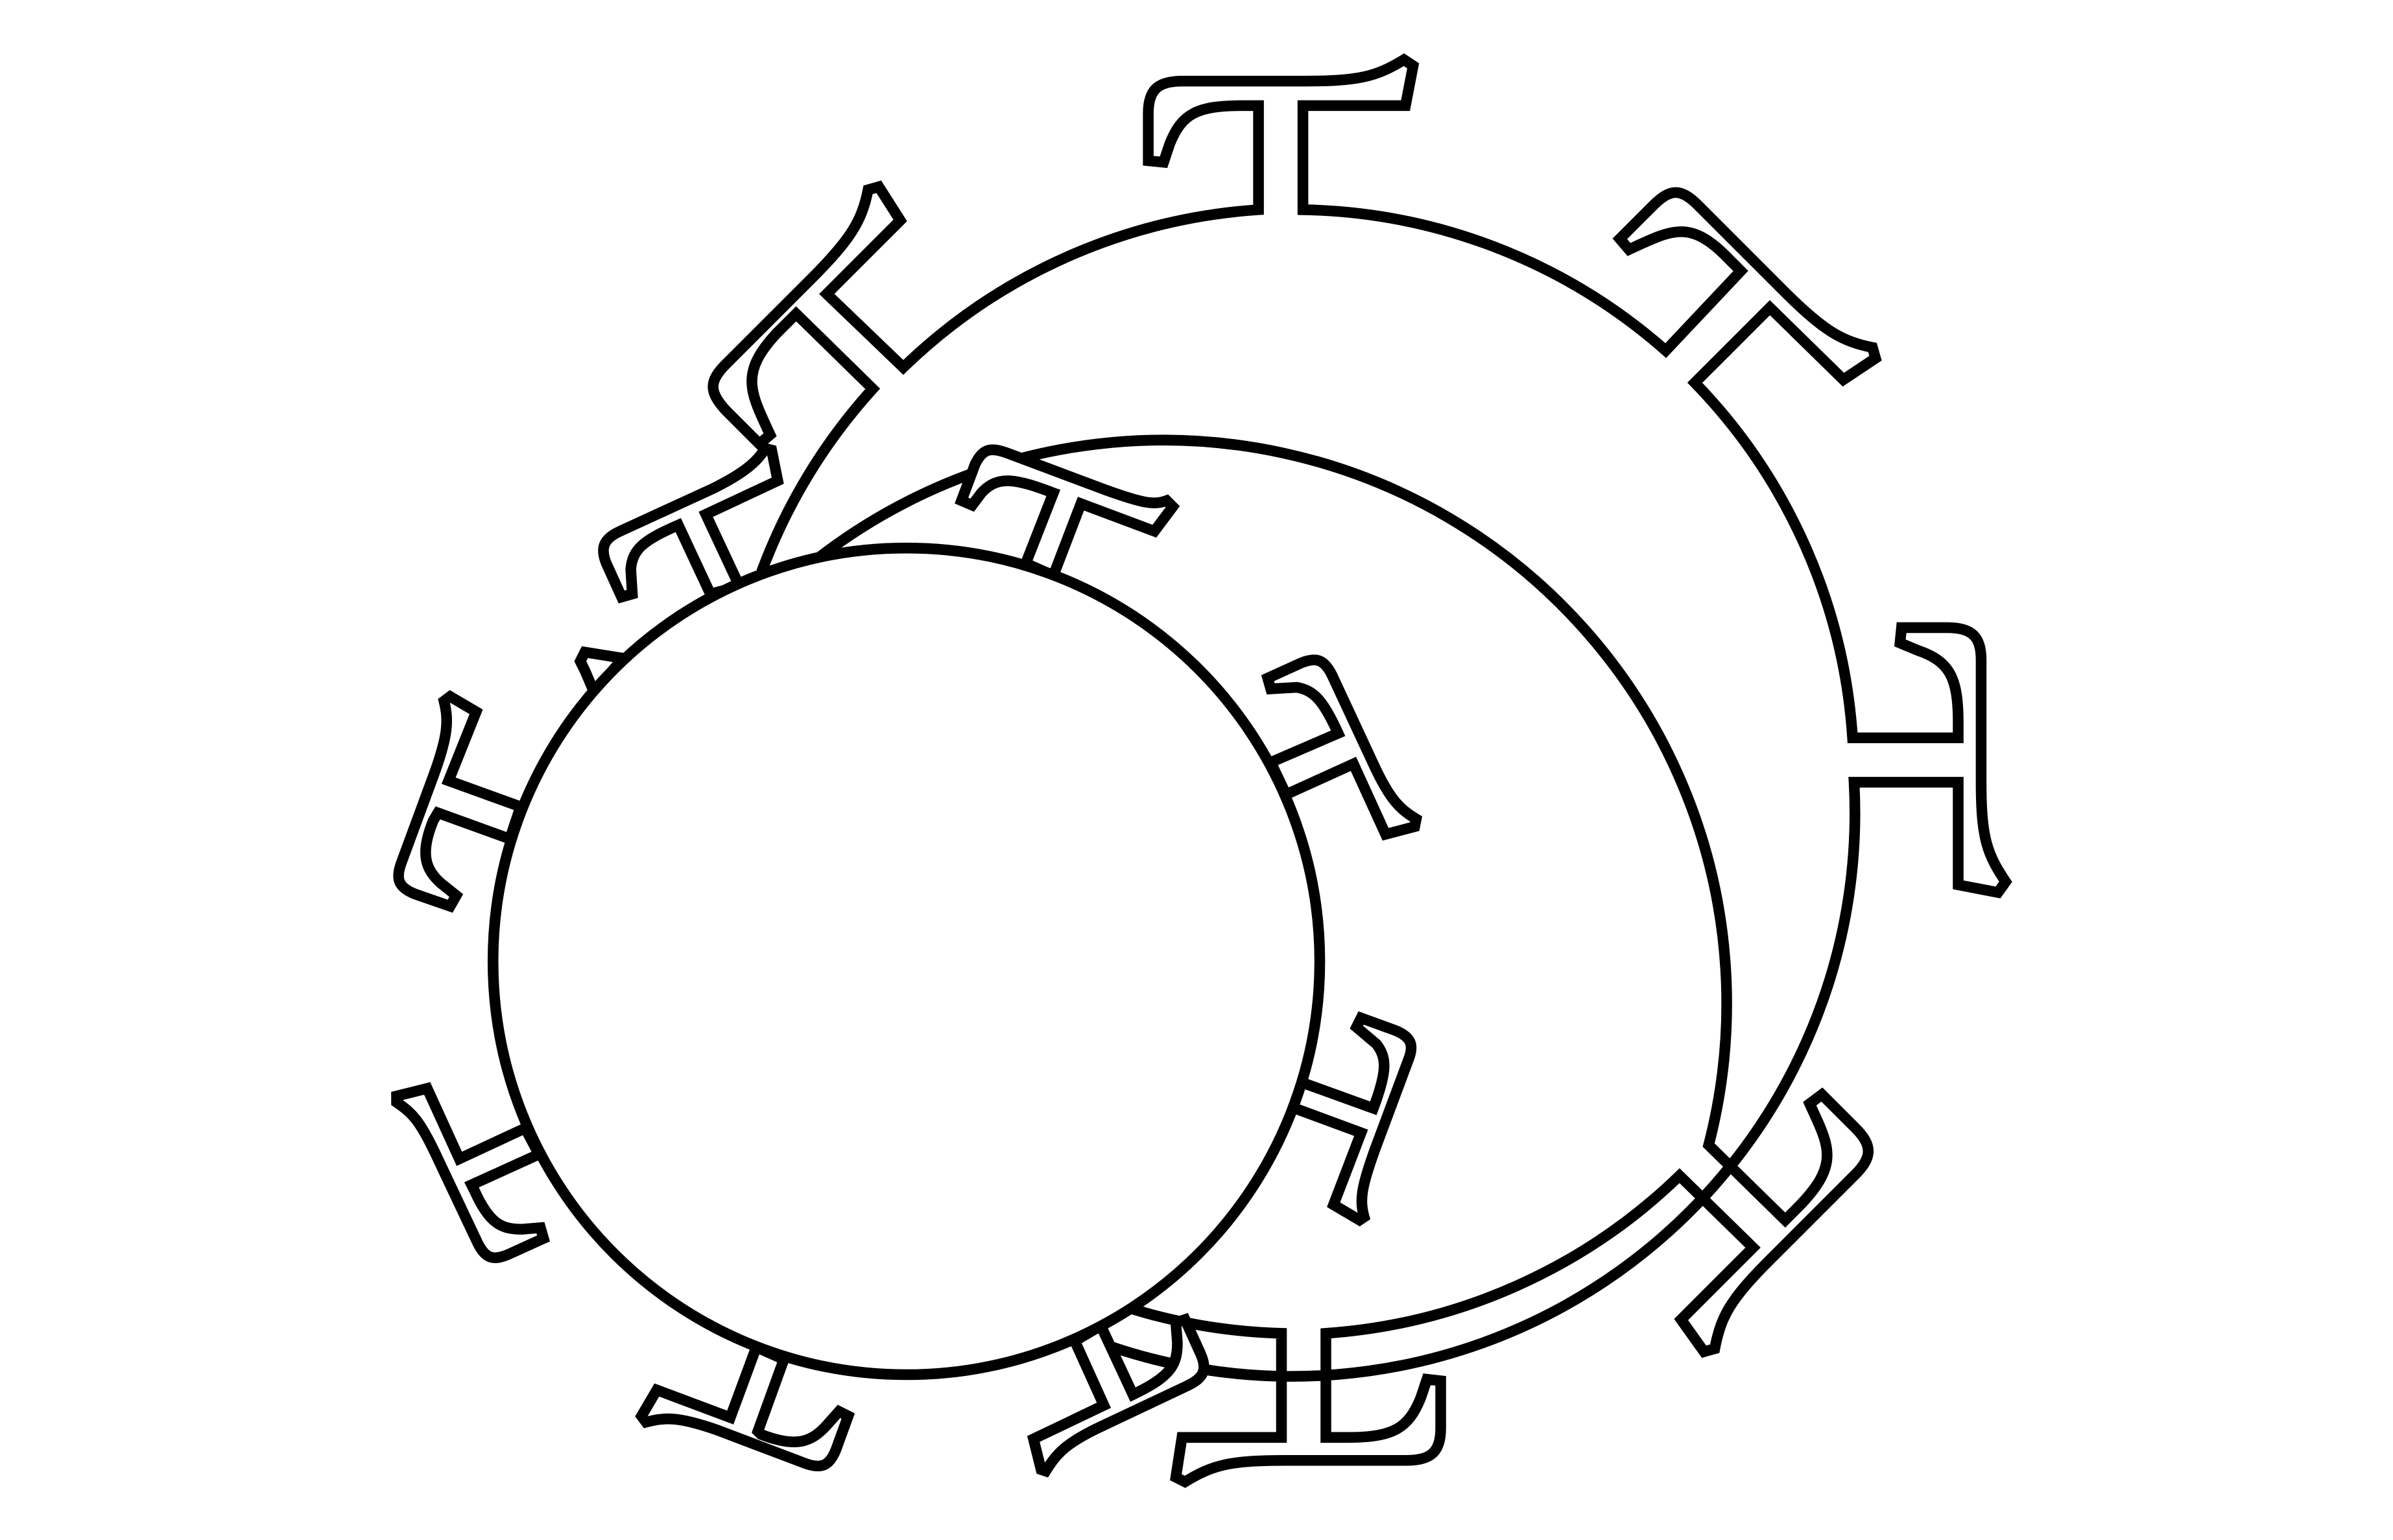  What do you see at coordinates (1118, 1395) in the screenshot?
I see `small-ring-glyph-bottom-right` at bounding box center [1118, 1395].